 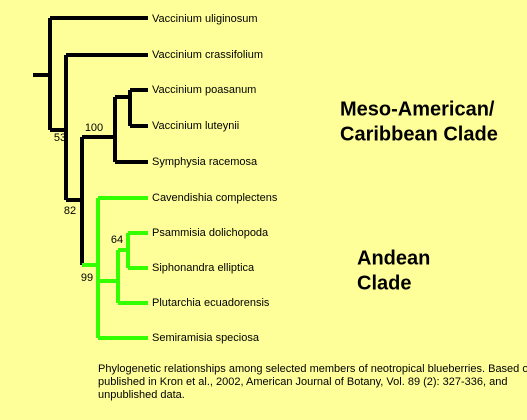 I want to click on taxon-label: Plutarchia ecuadorensis, so click(x=211, y=303).